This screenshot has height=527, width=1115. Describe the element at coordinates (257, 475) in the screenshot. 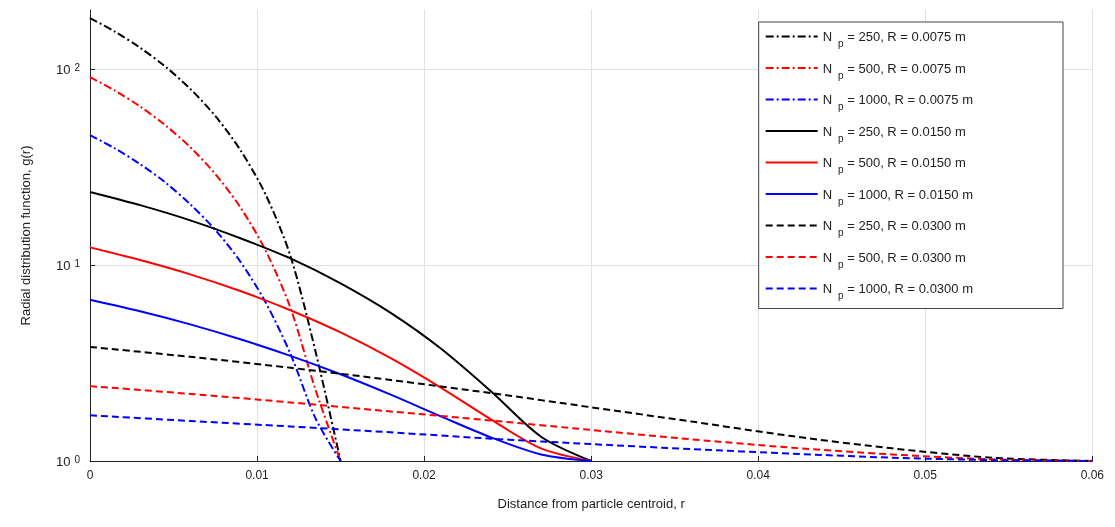

I see `x-tick-label: 0.01` at that location.